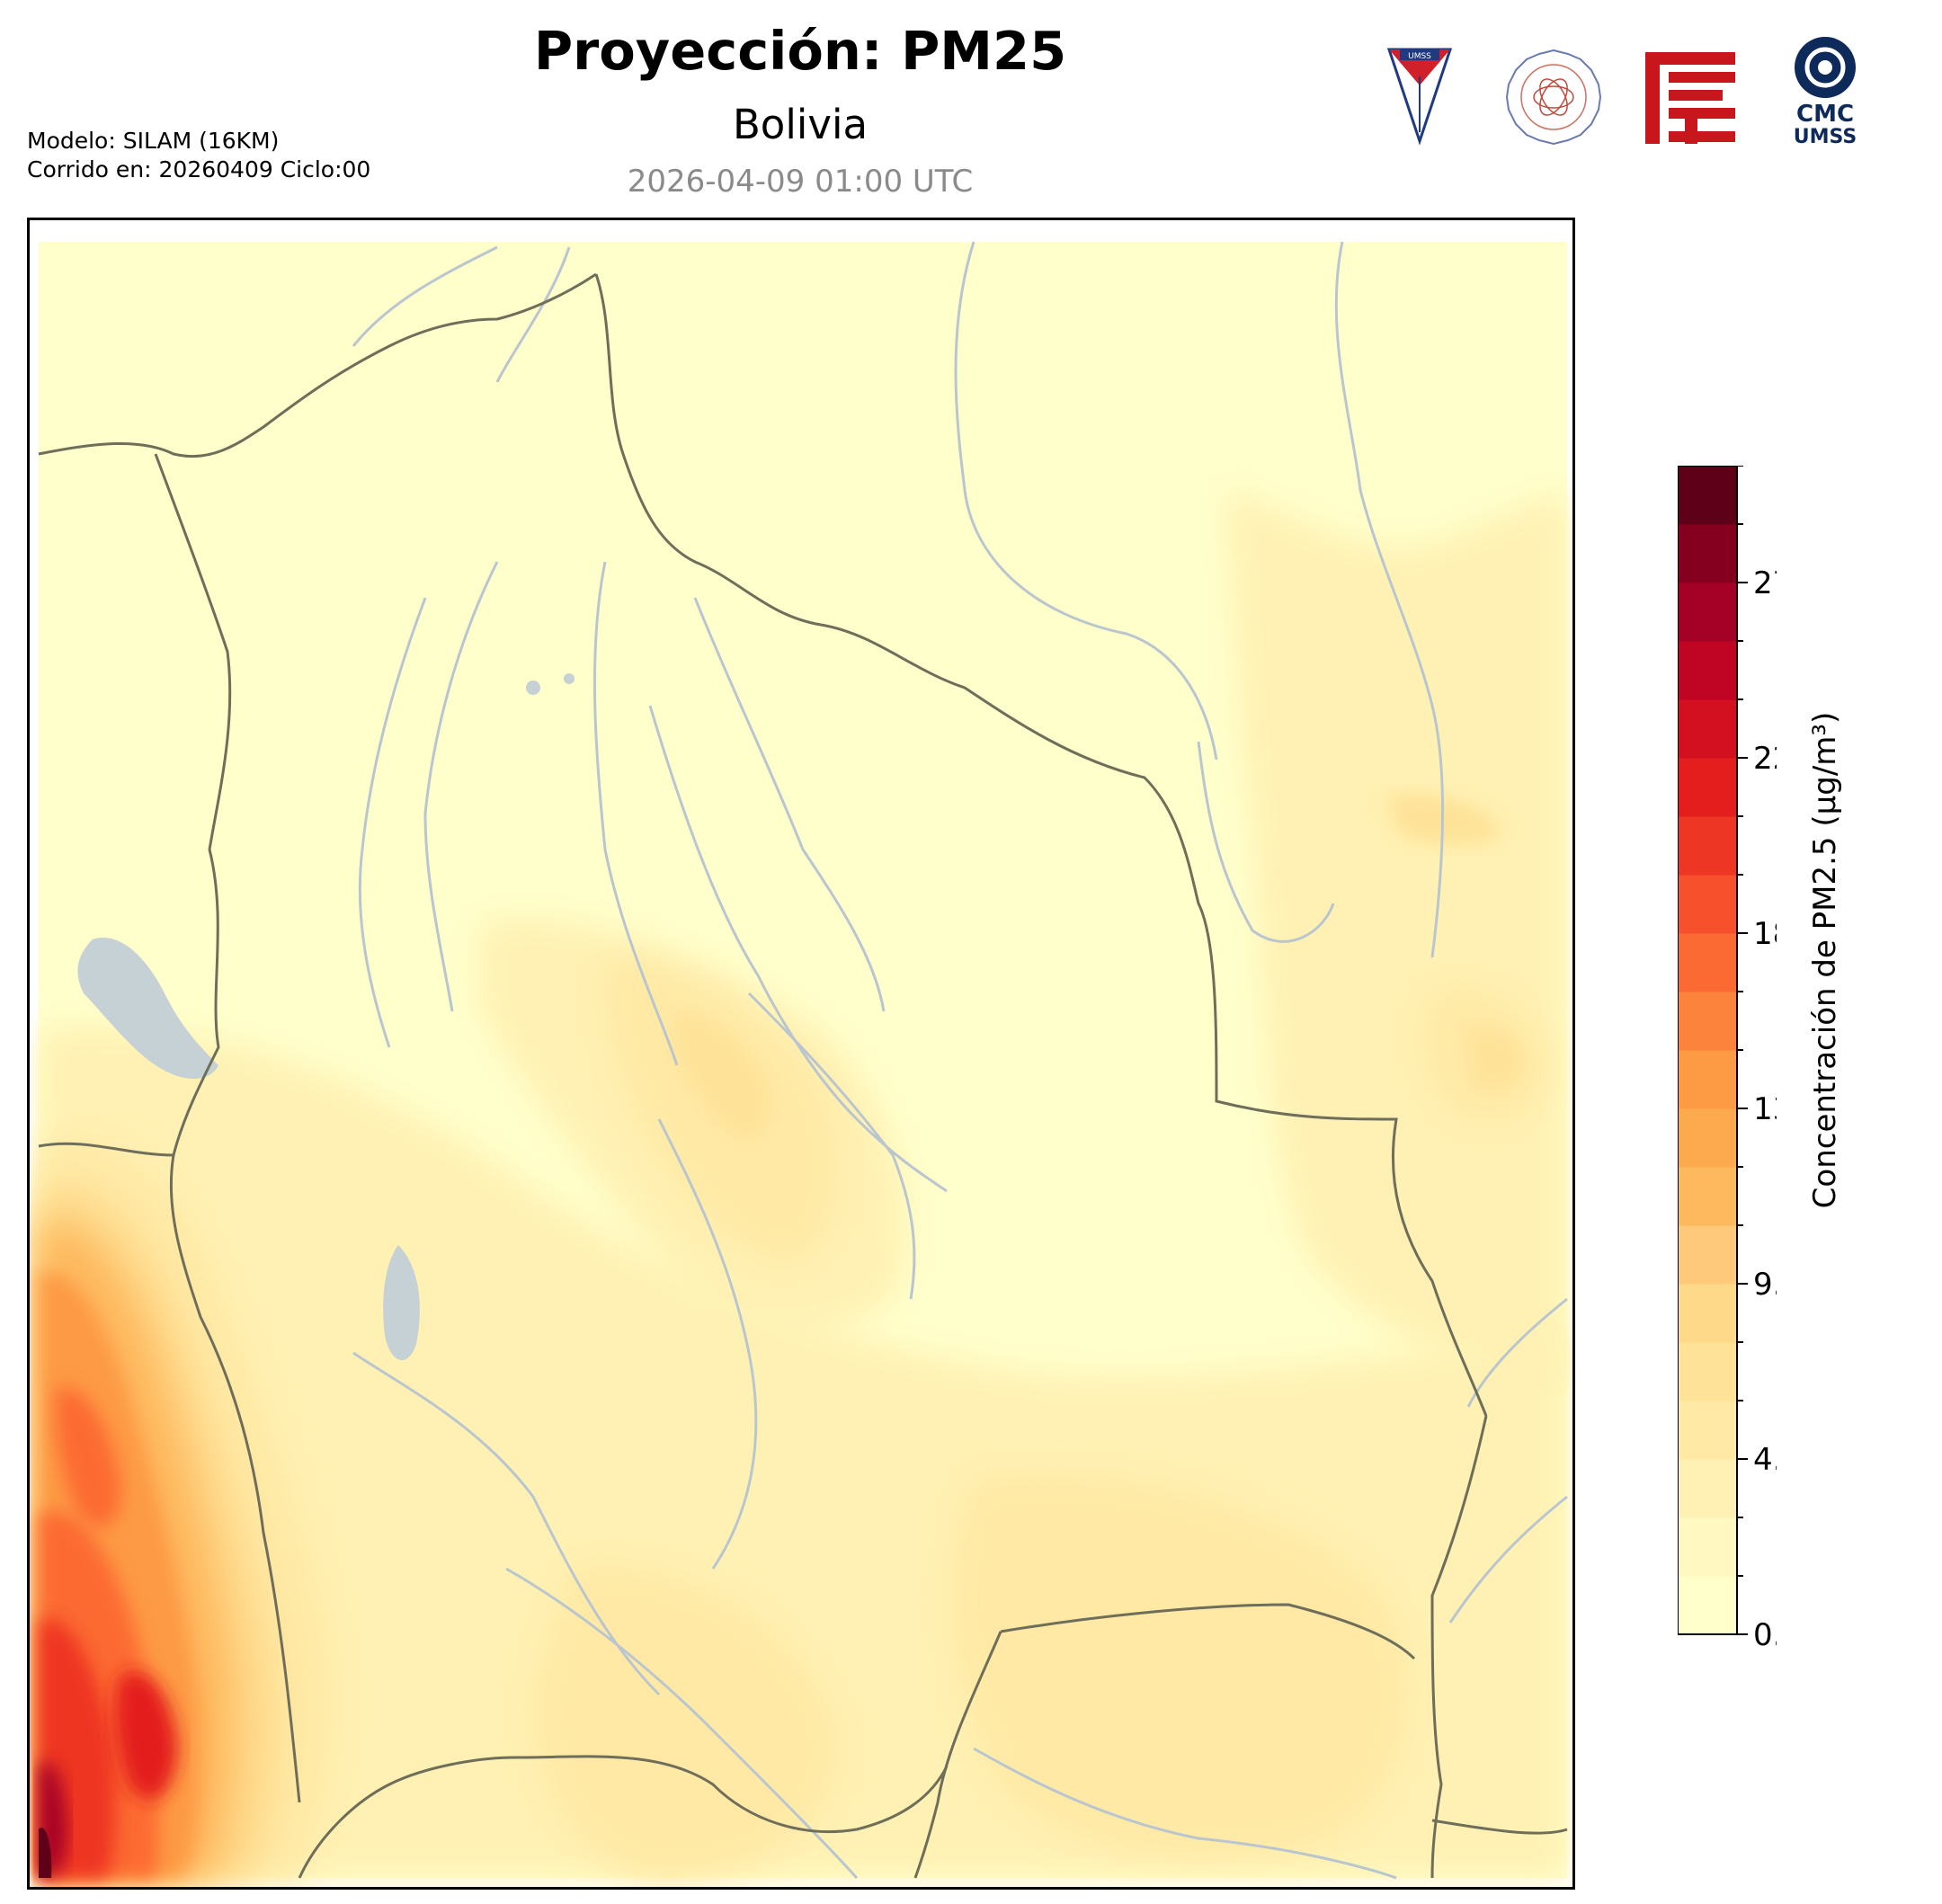 This screenshot has width=1942, height=1904. What do you see at coordinates (199, 169) in the screenshot?
I see `run-info: Corrido en: 20260409 Ciclo:00` at bounding box center [199, 169].